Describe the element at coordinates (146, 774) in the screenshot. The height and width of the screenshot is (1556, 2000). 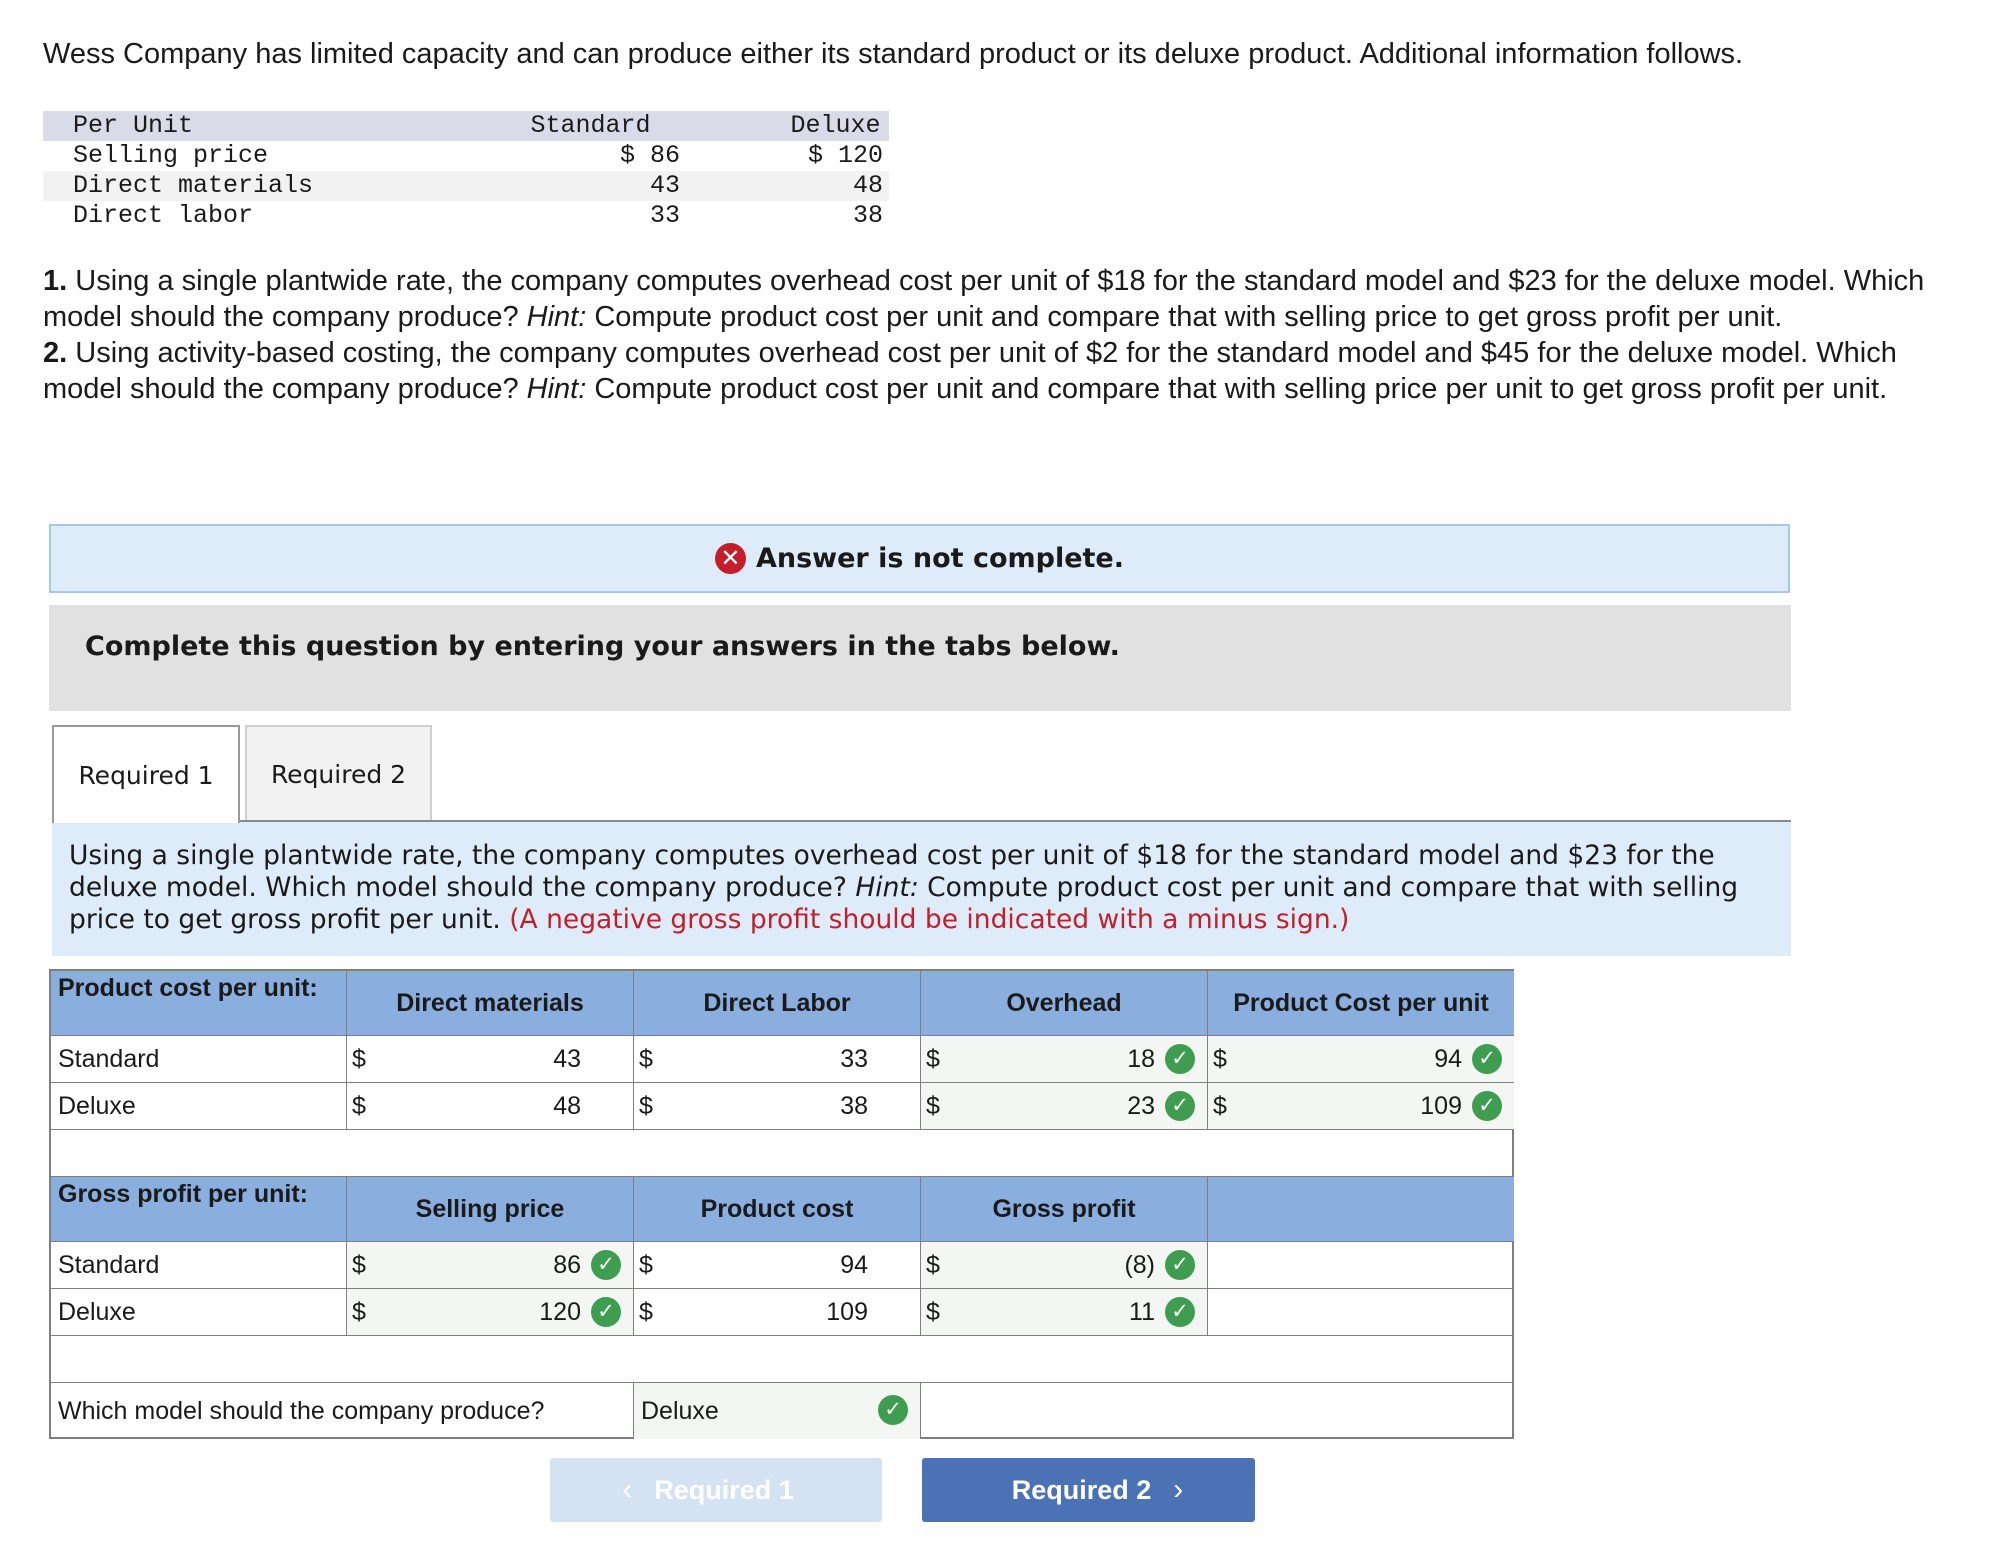
I see `tab-required-1: Required 1` at that location.